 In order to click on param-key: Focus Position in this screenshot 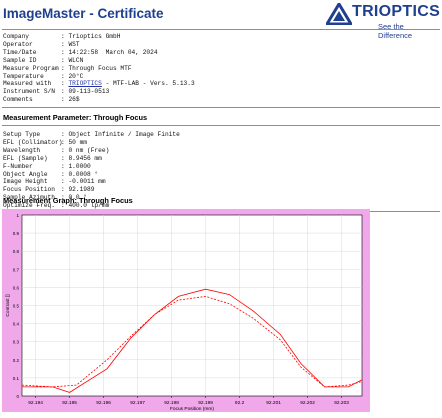, I will do `click(29, 190)`.